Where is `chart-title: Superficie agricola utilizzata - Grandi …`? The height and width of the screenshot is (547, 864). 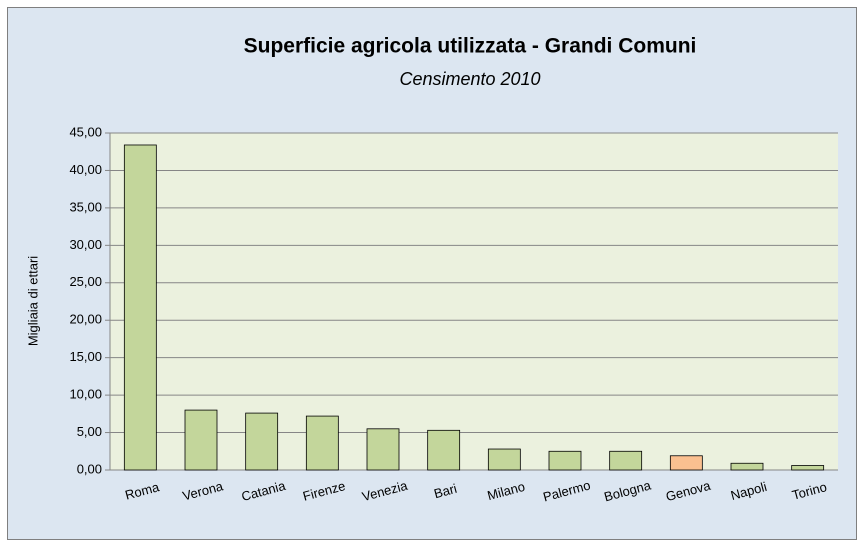 chart-title: Superficie agricola utilizzata - Grandi … is located at coordinates (470, 46).